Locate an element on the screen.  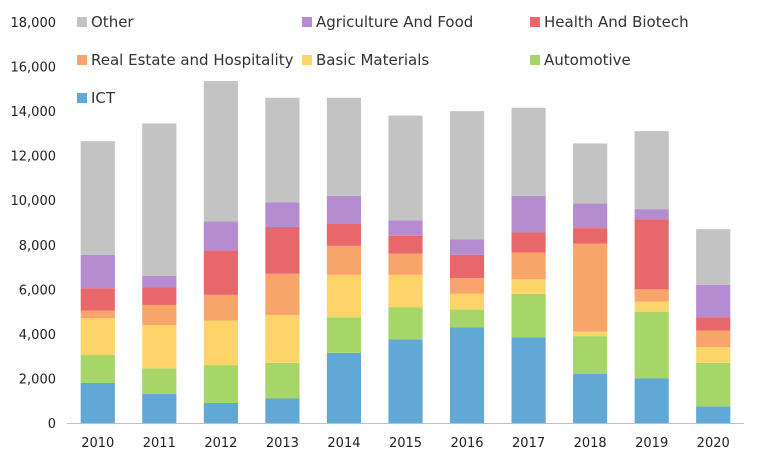
legend-item-automotive: Automotive is located at coordinates (580, 60).